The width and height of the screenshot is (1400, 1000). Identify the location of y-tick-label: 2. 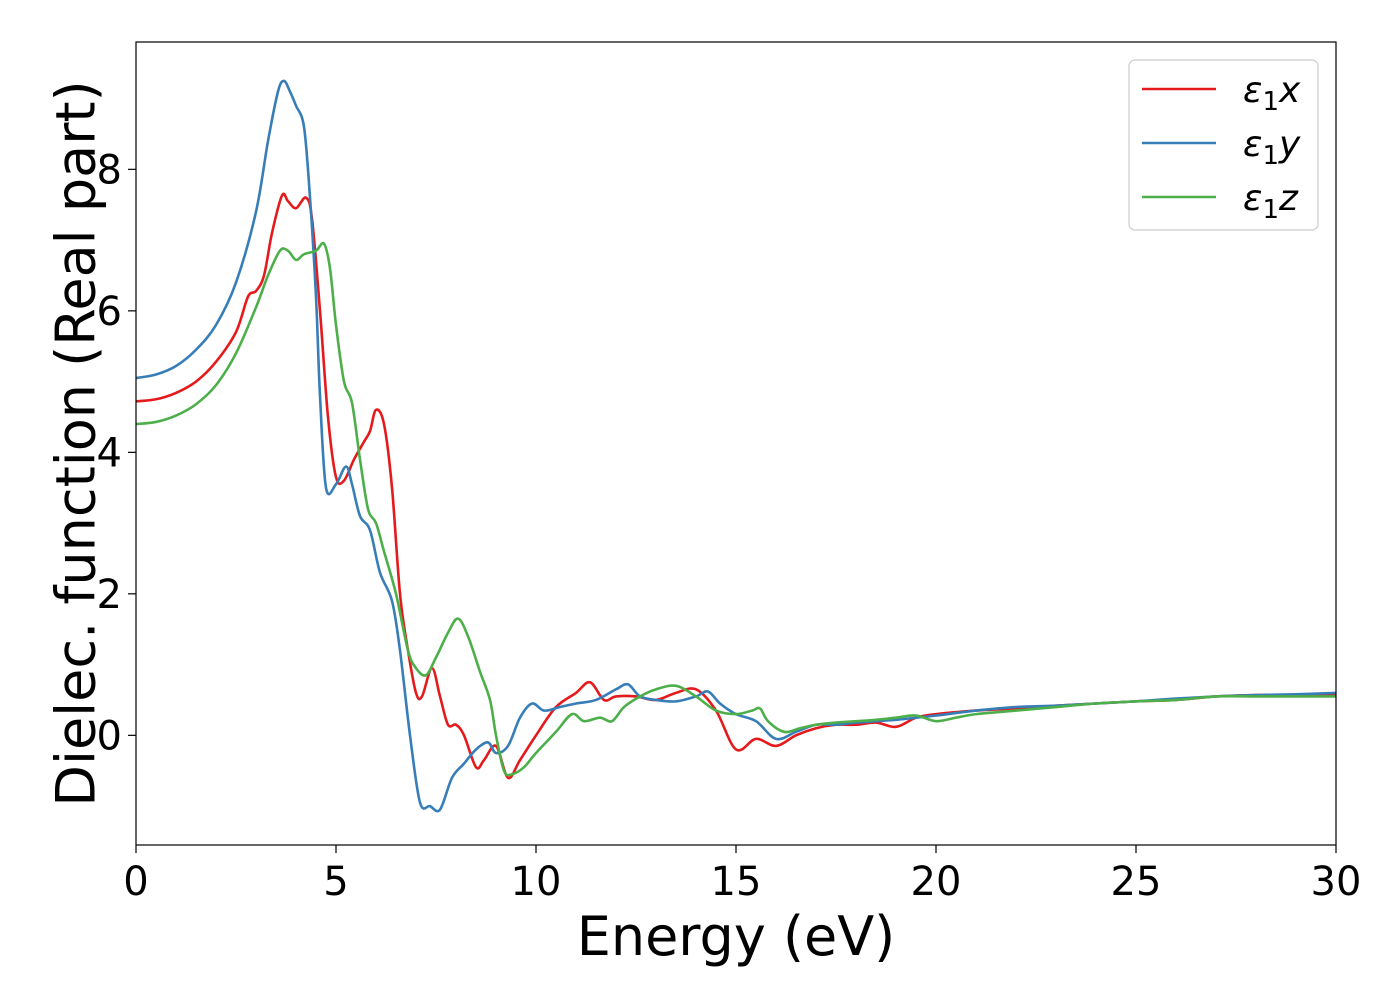
(109, 595).